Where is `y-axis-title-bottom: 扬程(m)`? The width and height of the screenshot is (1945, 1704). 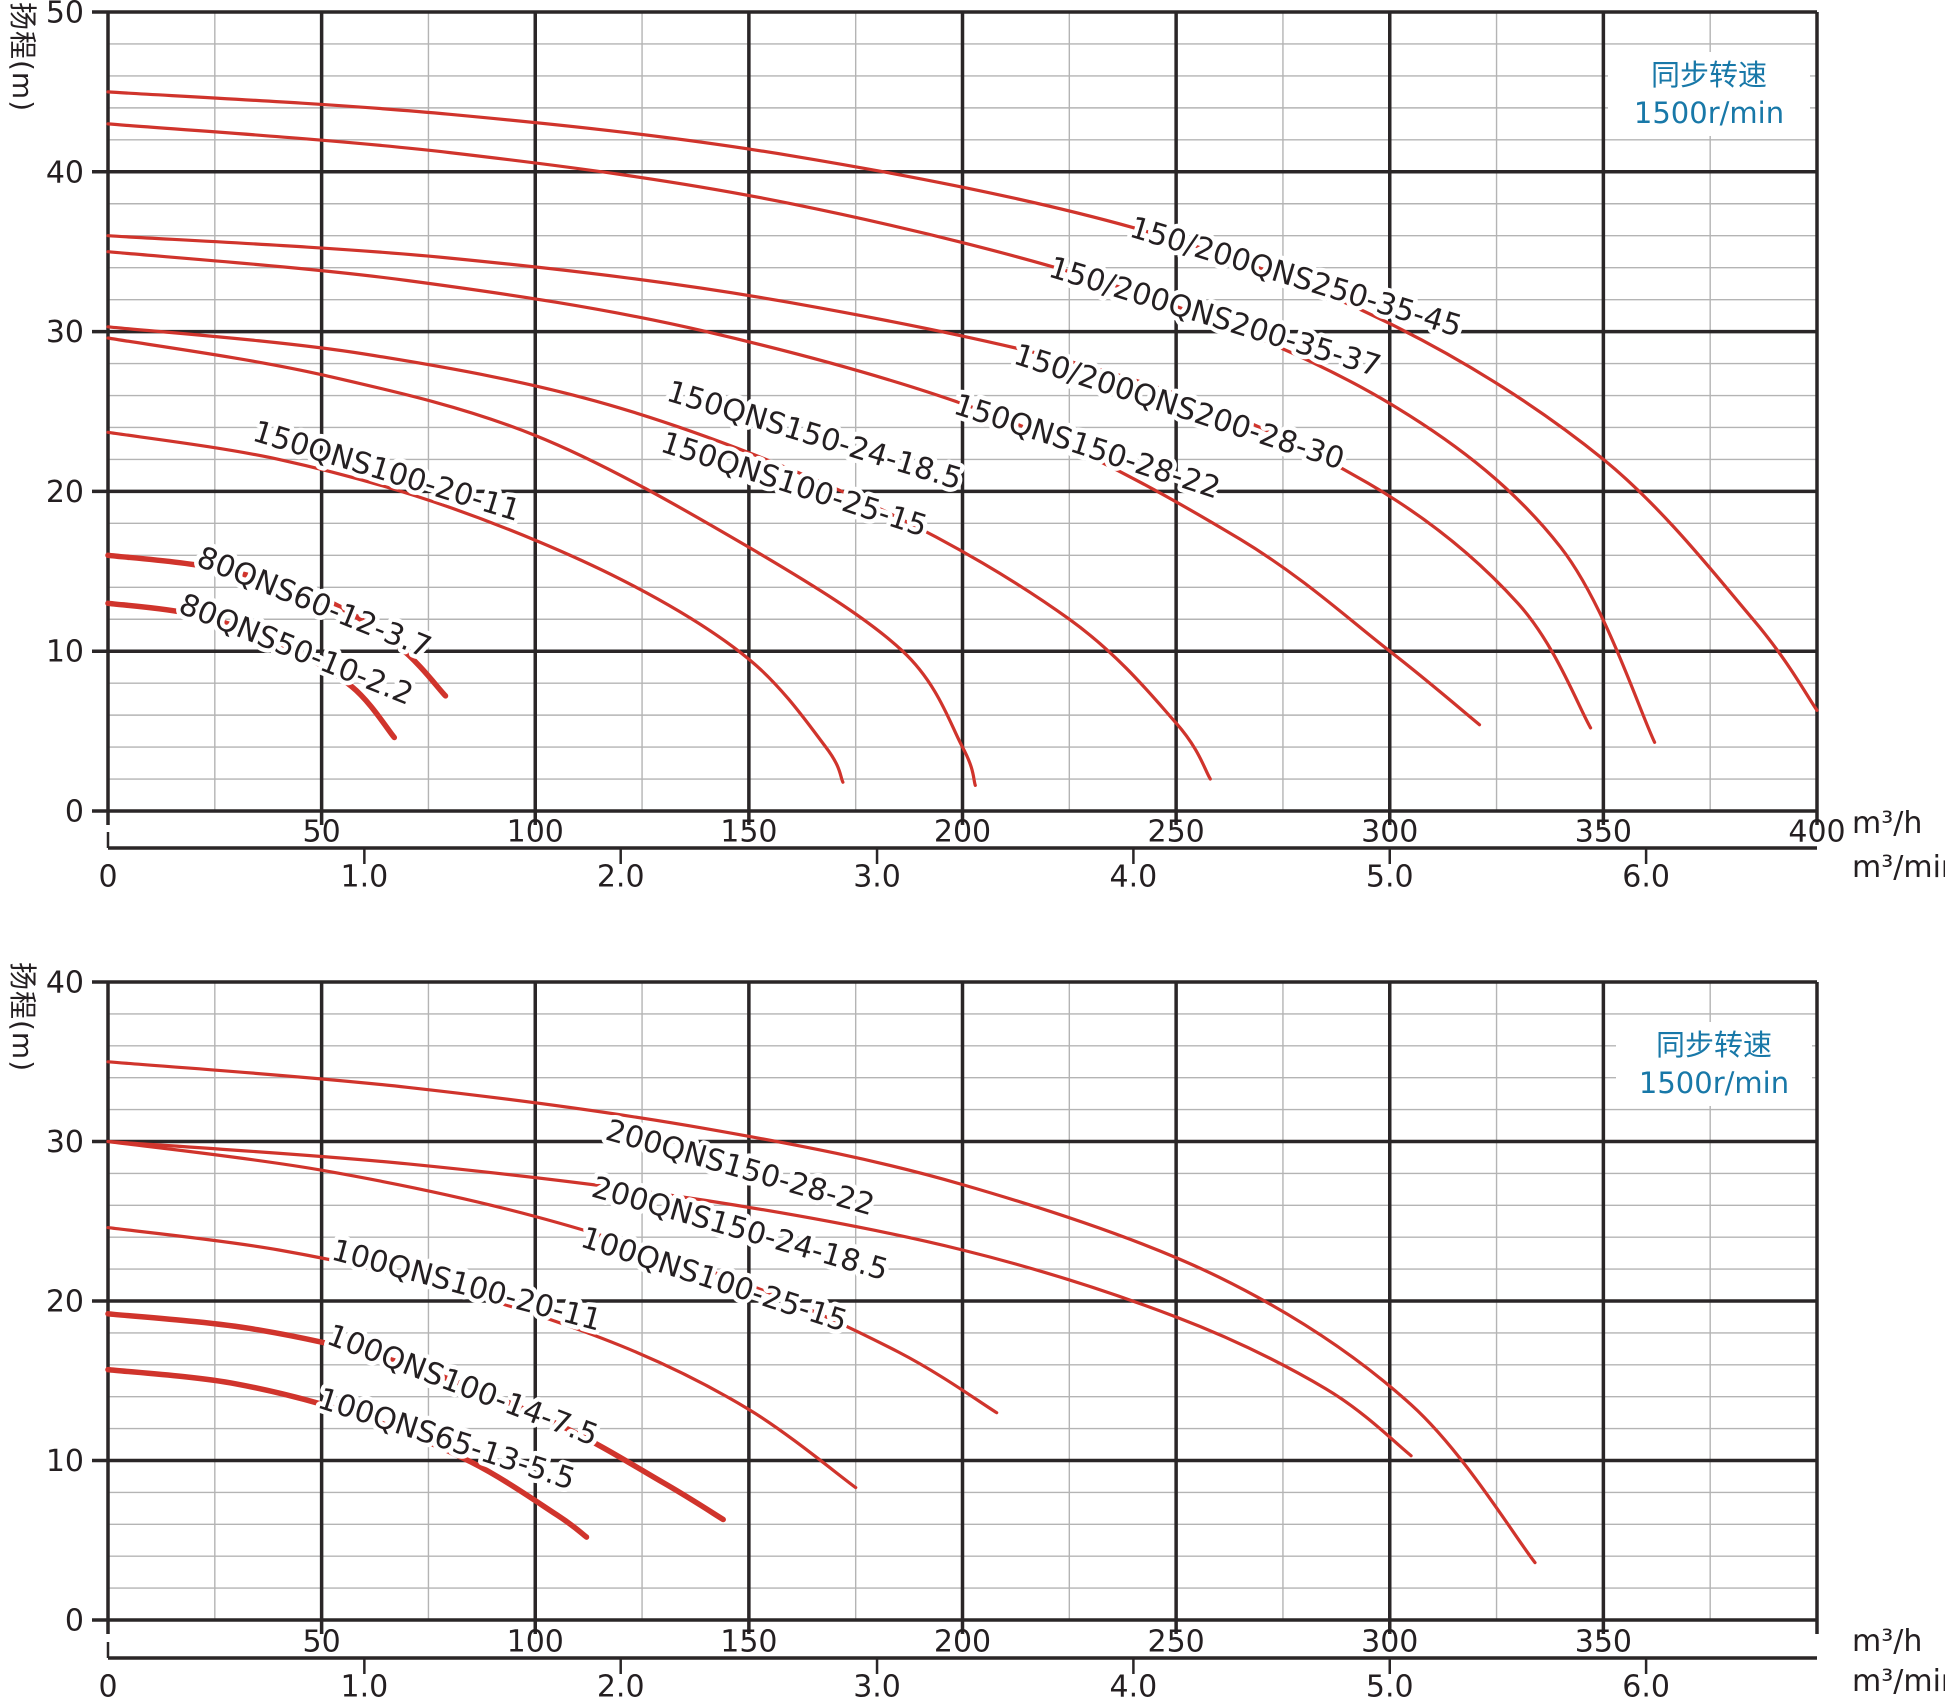
y-axis-title-bottom: 扬程(m) is located at coordinates (22, 1017).